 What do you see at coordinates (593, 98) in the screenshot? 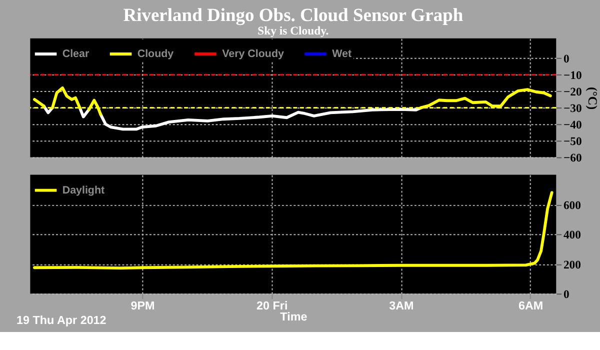
I see `y-axis-title: (°C)` at bounding box center [593, 98].